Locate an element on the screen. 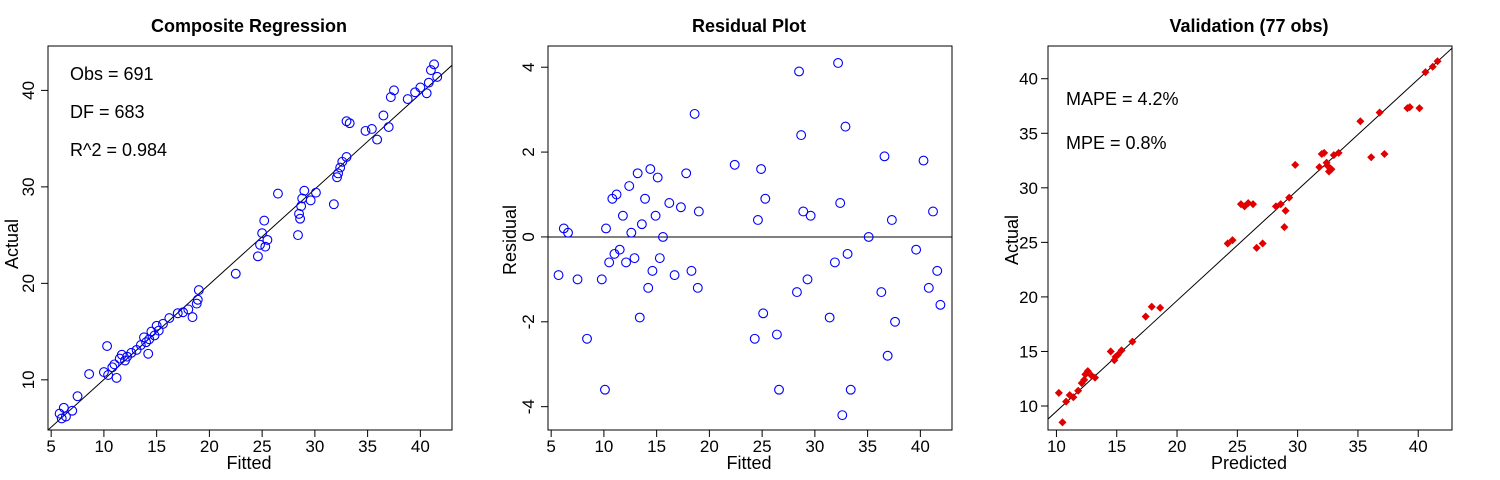 This screenshot has height=480, width=1500. y-tick-label-validation: 15 is located at coordinates (1028, 351).